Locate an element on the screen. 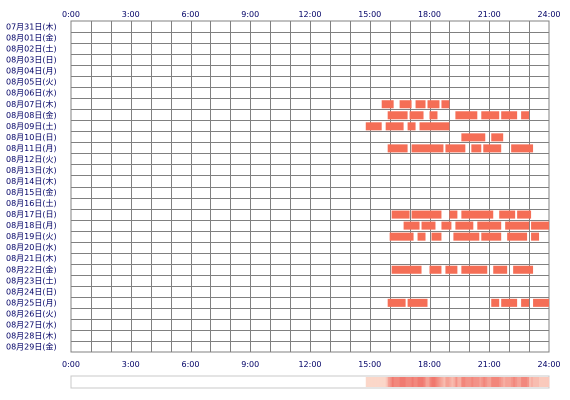 This screenshot has width=570, height=400. row-label: 08月18日(月) is located at coordinates (31, 225).